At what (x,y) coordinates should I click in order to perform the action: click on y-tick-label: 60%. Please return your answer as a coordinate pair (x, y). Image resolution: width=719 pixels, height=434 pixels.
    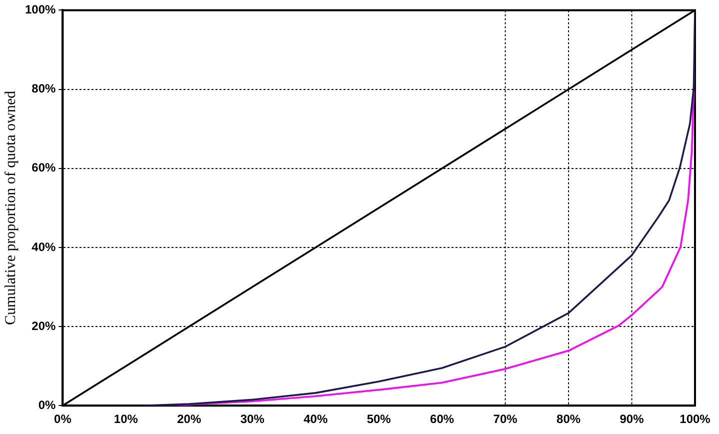
    Looking at the image, I should click on (44, 167).